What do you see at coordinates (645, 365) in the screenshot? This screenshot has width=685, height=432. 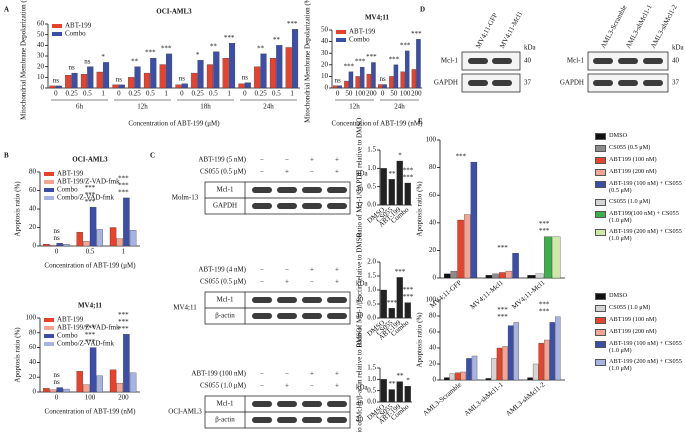 I see `legend-label: ABT-199 (200 nM) + CS055 (1.0 μM)` at bounding box center [645, 365].